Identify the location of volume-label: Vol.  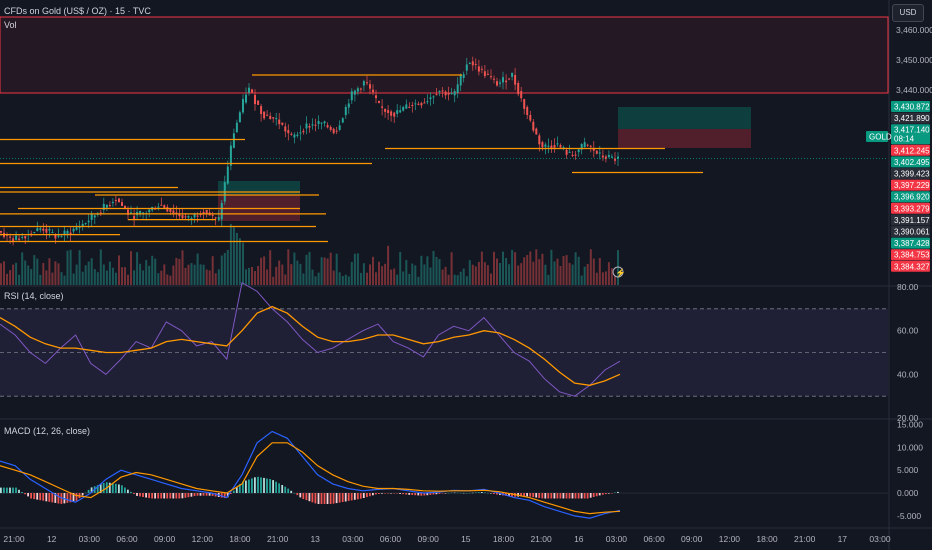
(10, 25).